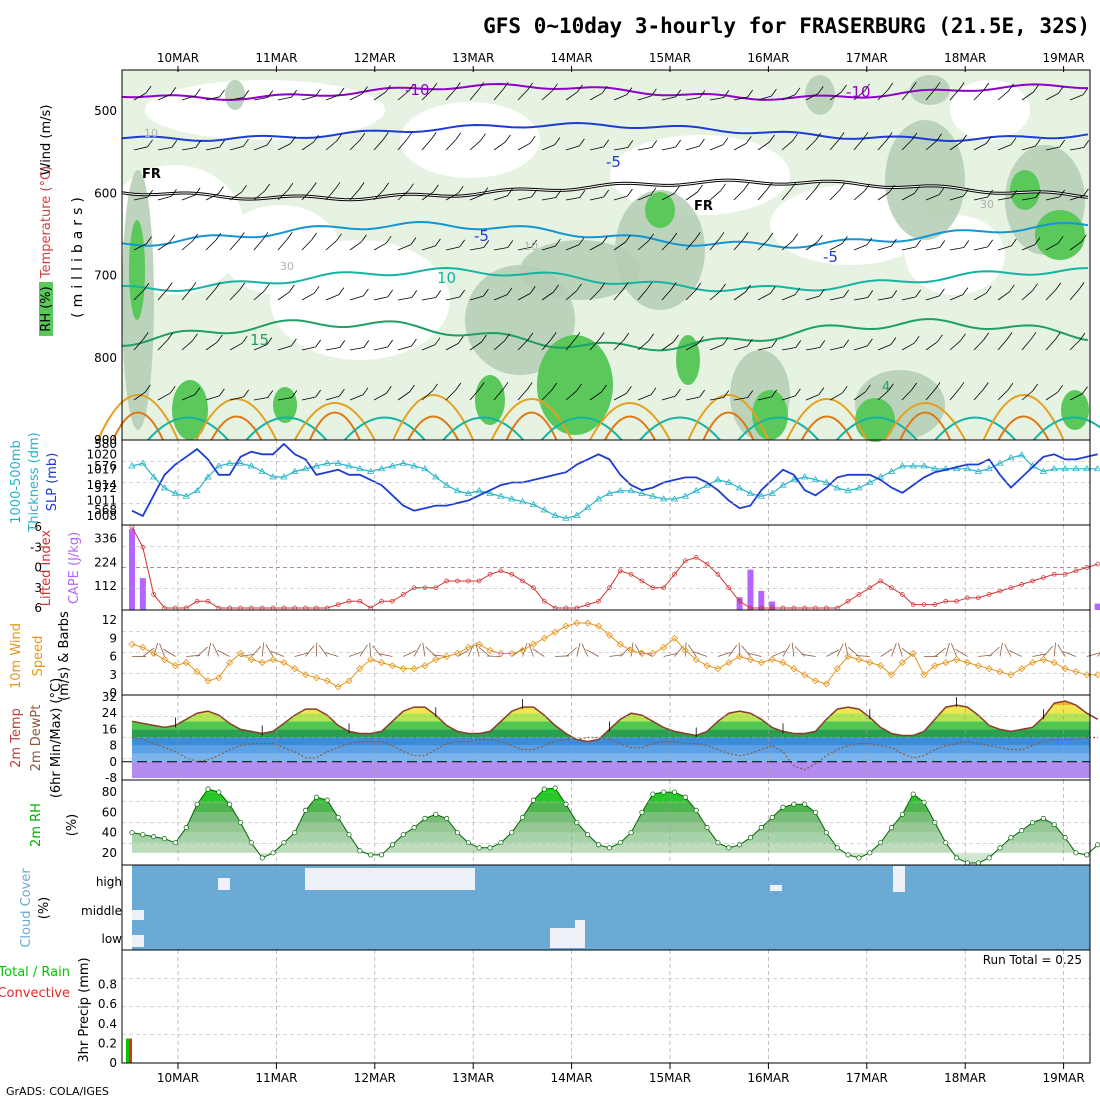  Describe the element at coordinates (611, 733) in the screenshot. I see `temp-band` at that location.